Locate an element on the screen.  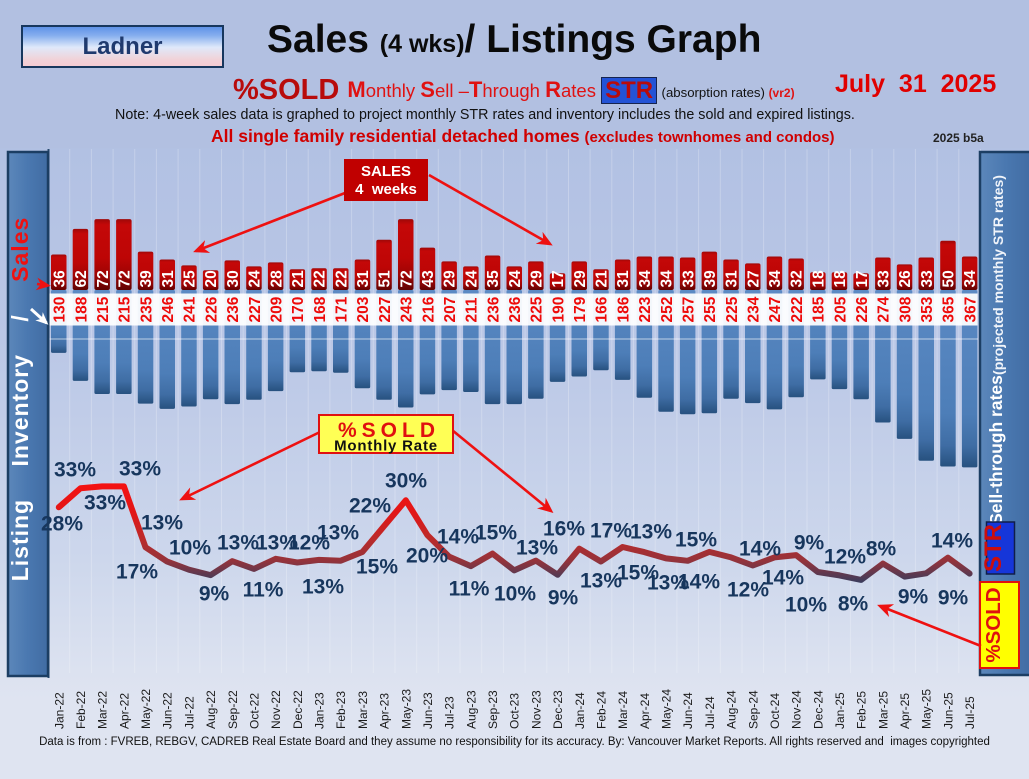
svg-text: 28% is located at coordinates (62, 524).